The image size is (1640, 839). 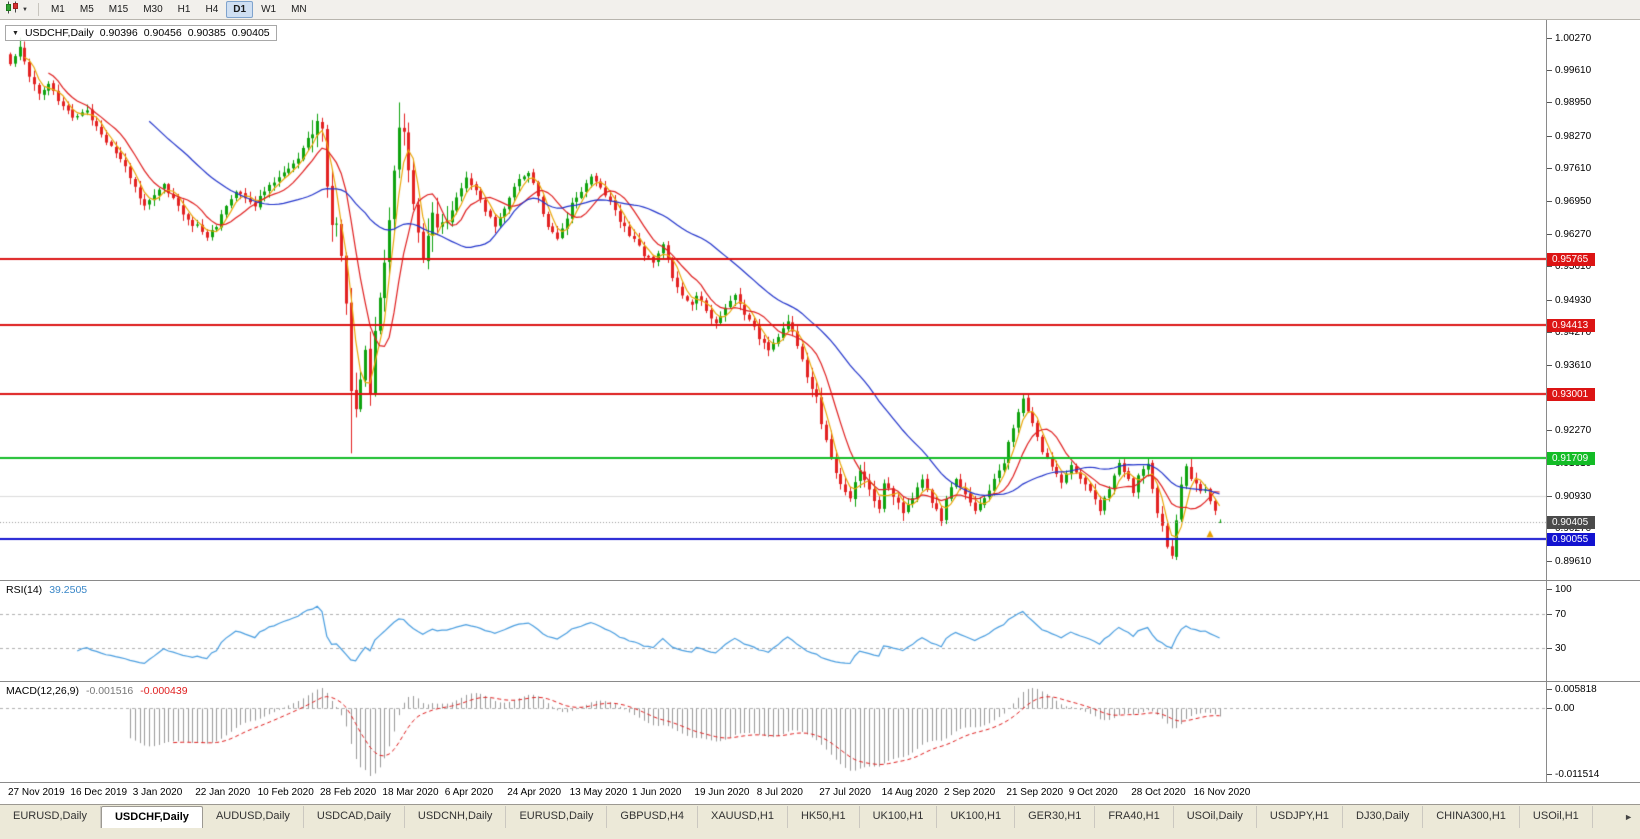 I want to click on panel-separator-macd-dates, so click(x=820, y=782).